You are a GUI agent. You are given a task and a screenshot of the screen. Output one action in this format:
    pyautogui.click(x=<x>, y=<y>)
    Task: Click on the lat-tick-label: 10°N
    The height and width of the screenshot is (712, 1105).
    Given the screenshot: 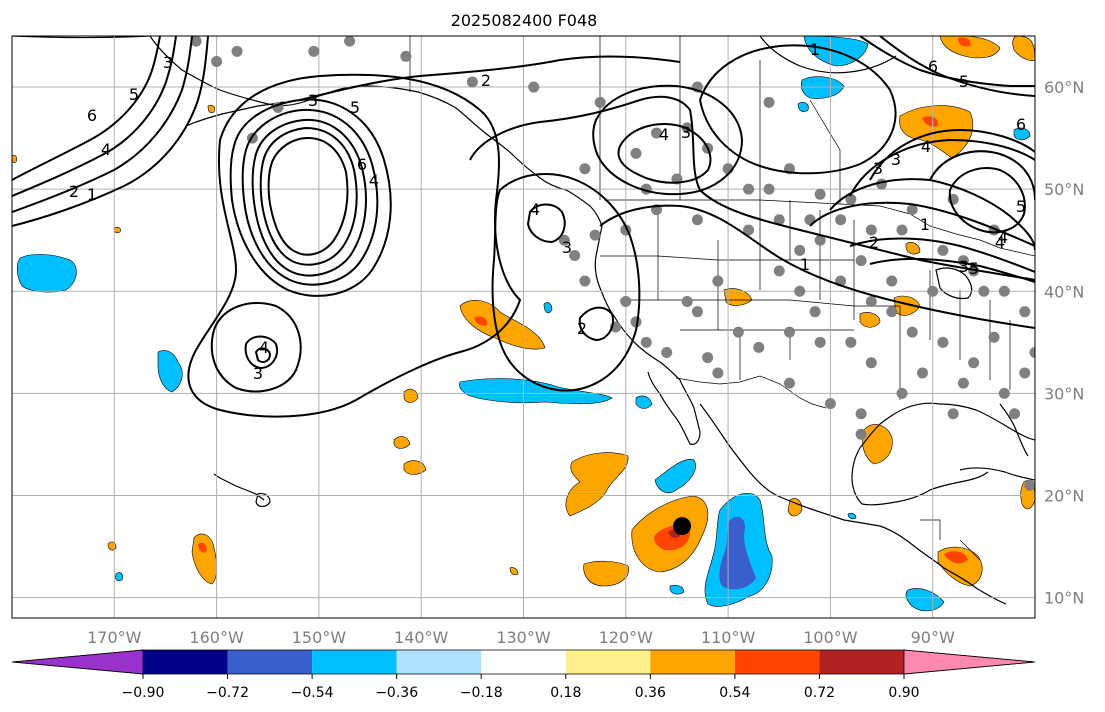 What is the action you would take?
    pyautogui.click(x=1064, y=598)
    